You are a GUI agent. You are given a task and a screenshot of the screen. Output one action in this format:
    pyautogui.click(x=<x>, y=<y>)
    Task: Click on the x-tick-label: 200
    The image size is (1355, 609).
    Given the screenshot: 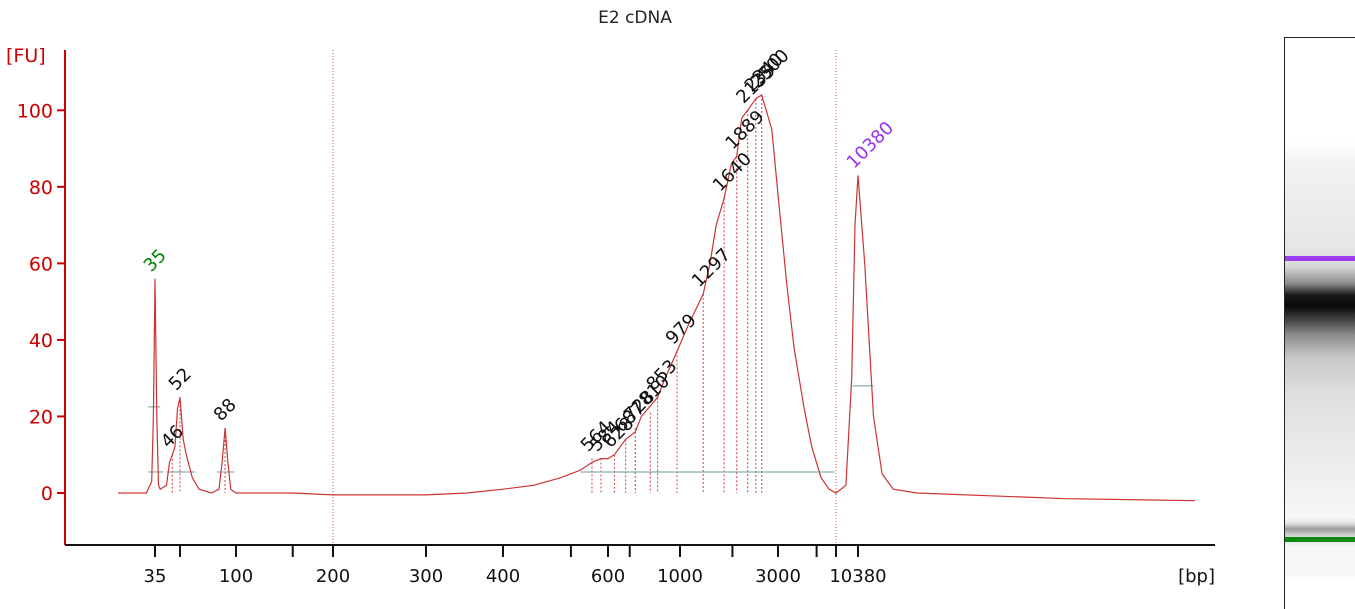 What is the action you would take?
    pyautogui.click(x=333, y=576)
    